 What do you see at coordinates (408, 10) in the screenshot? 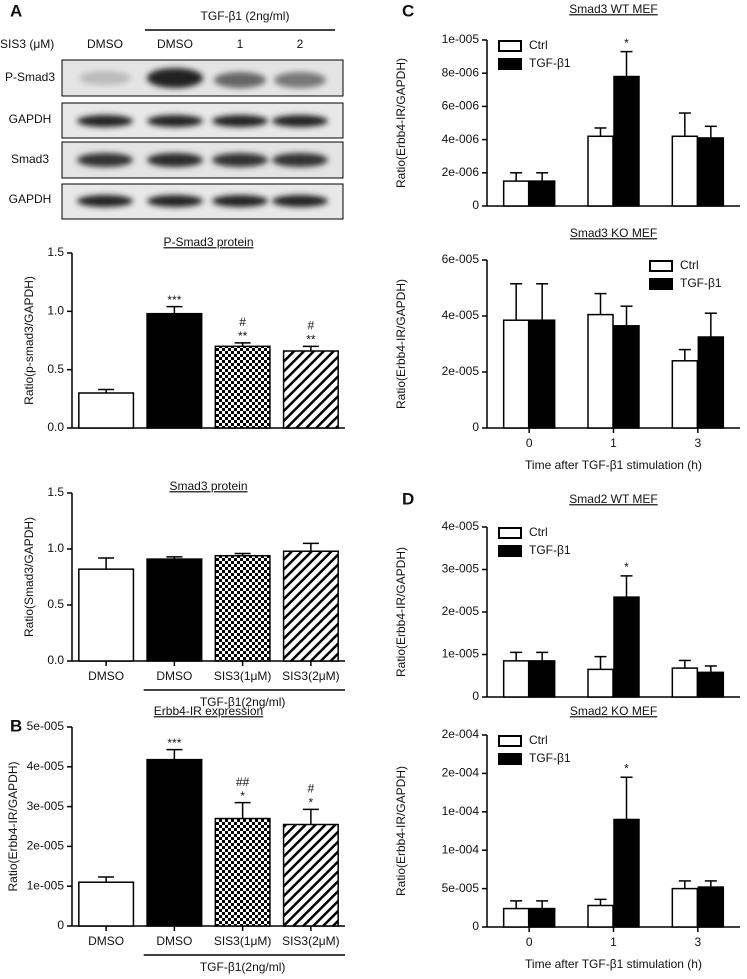
I see `panel-label: C` at bounding box center [408, 10].